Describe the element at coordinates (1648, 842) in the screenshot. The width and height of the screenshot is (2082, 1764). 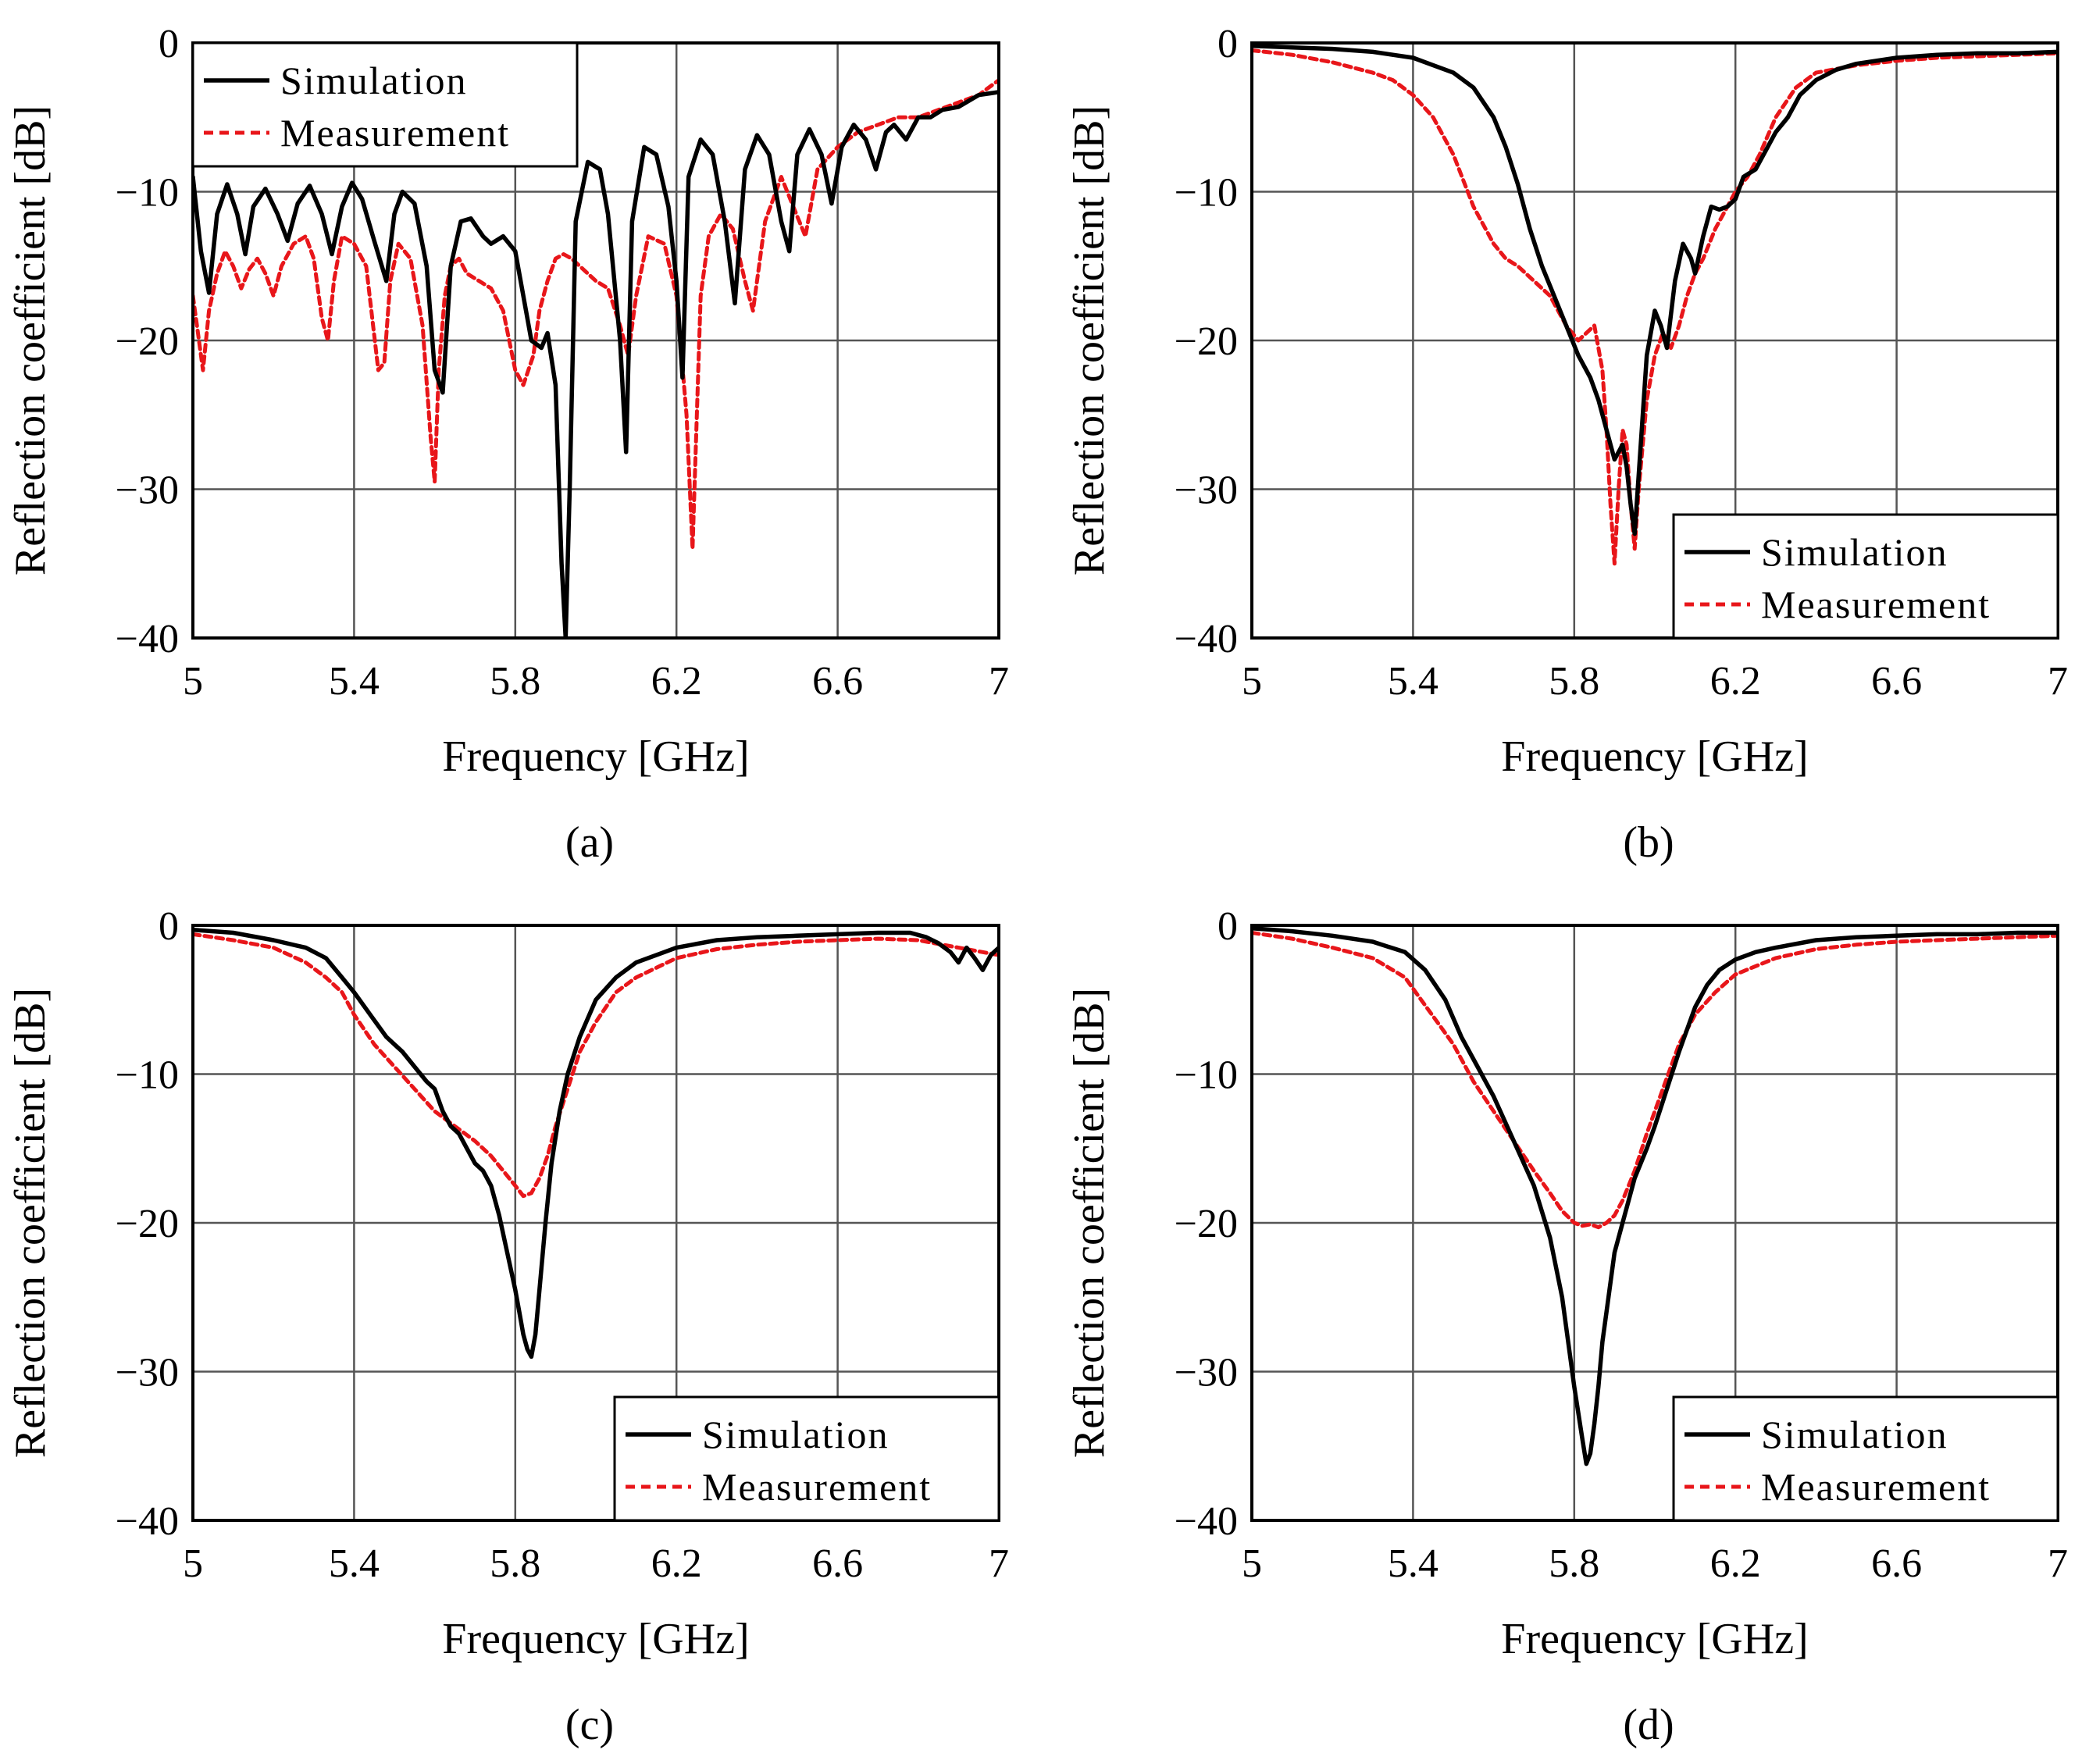
I see `panel-caption: (b)` at that location.